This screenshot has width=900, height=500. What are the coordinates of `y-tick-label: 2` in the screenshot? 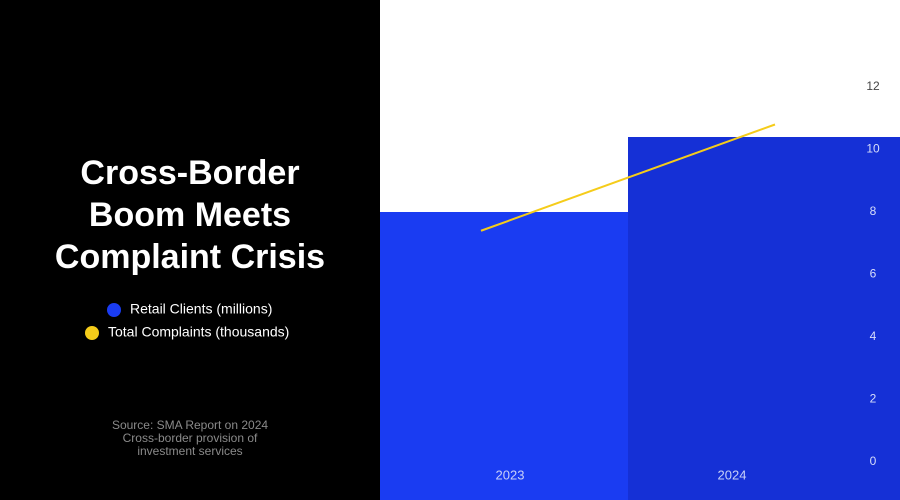 It's located at (873, 399).